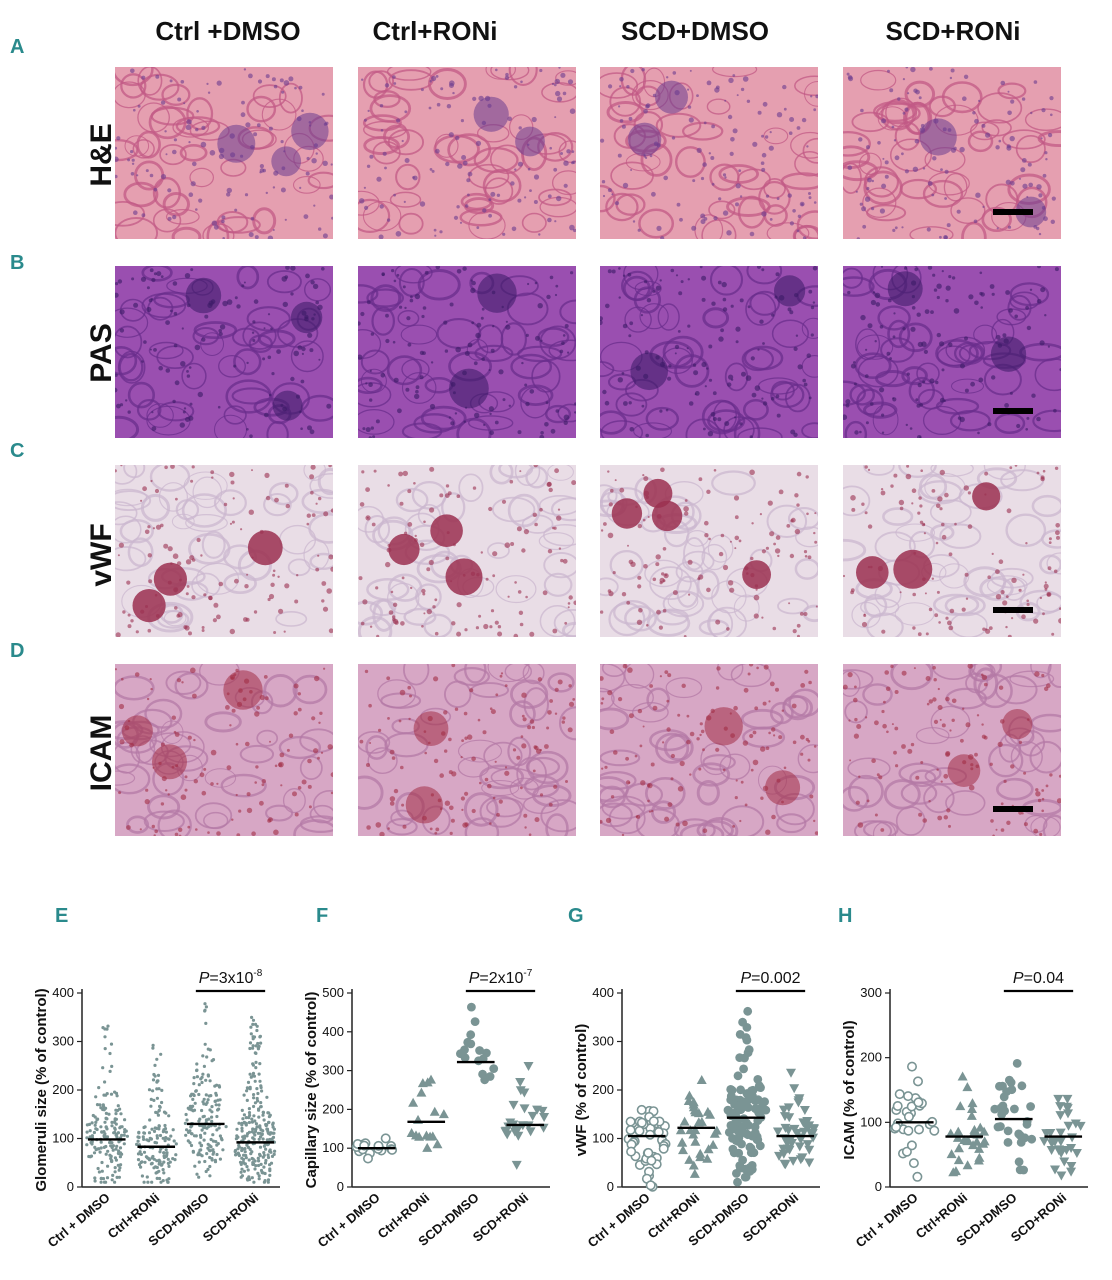 The width and height of the screenshot is (1112, 1280). What do you see at coordinates (500, 1217) in the screenshot?
I see `category-label: SCD+RONi` at bounding box center [500, 1217].